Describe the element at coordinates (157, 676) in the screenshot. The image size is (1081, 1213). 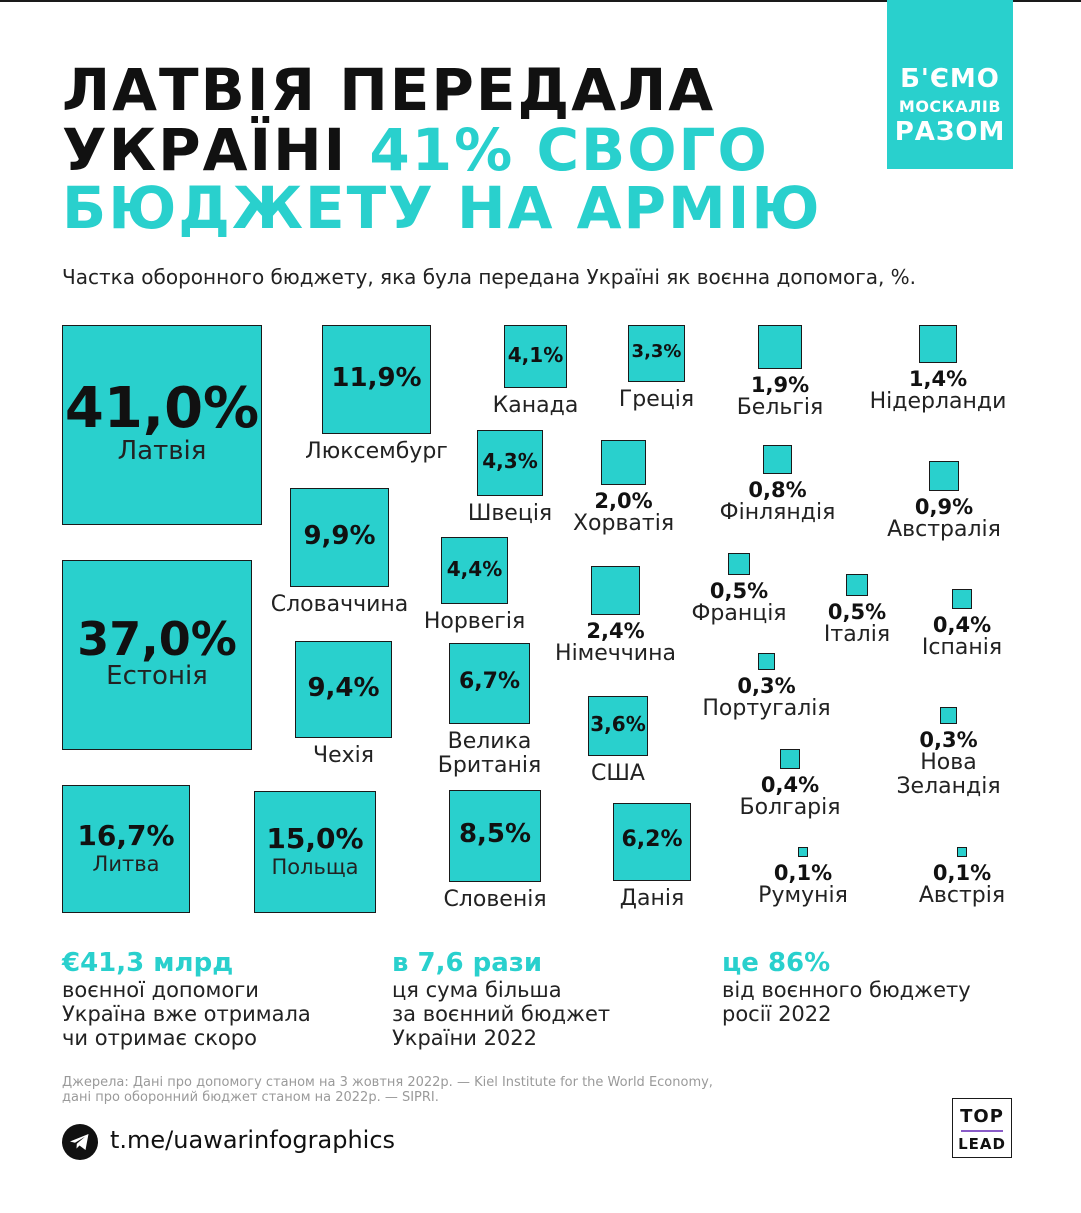
I see `country-label: Естонія` at that location.